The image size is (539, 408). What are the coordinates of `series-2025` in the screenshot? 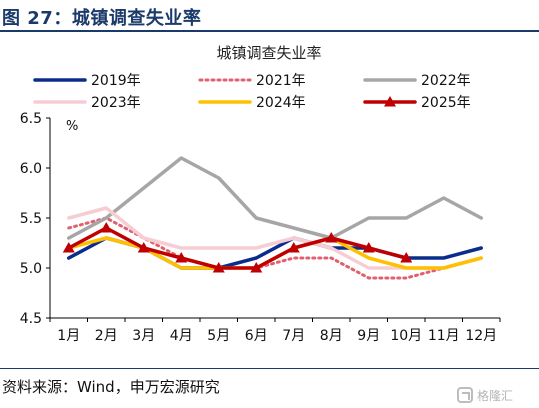 It's located at (237, 247).